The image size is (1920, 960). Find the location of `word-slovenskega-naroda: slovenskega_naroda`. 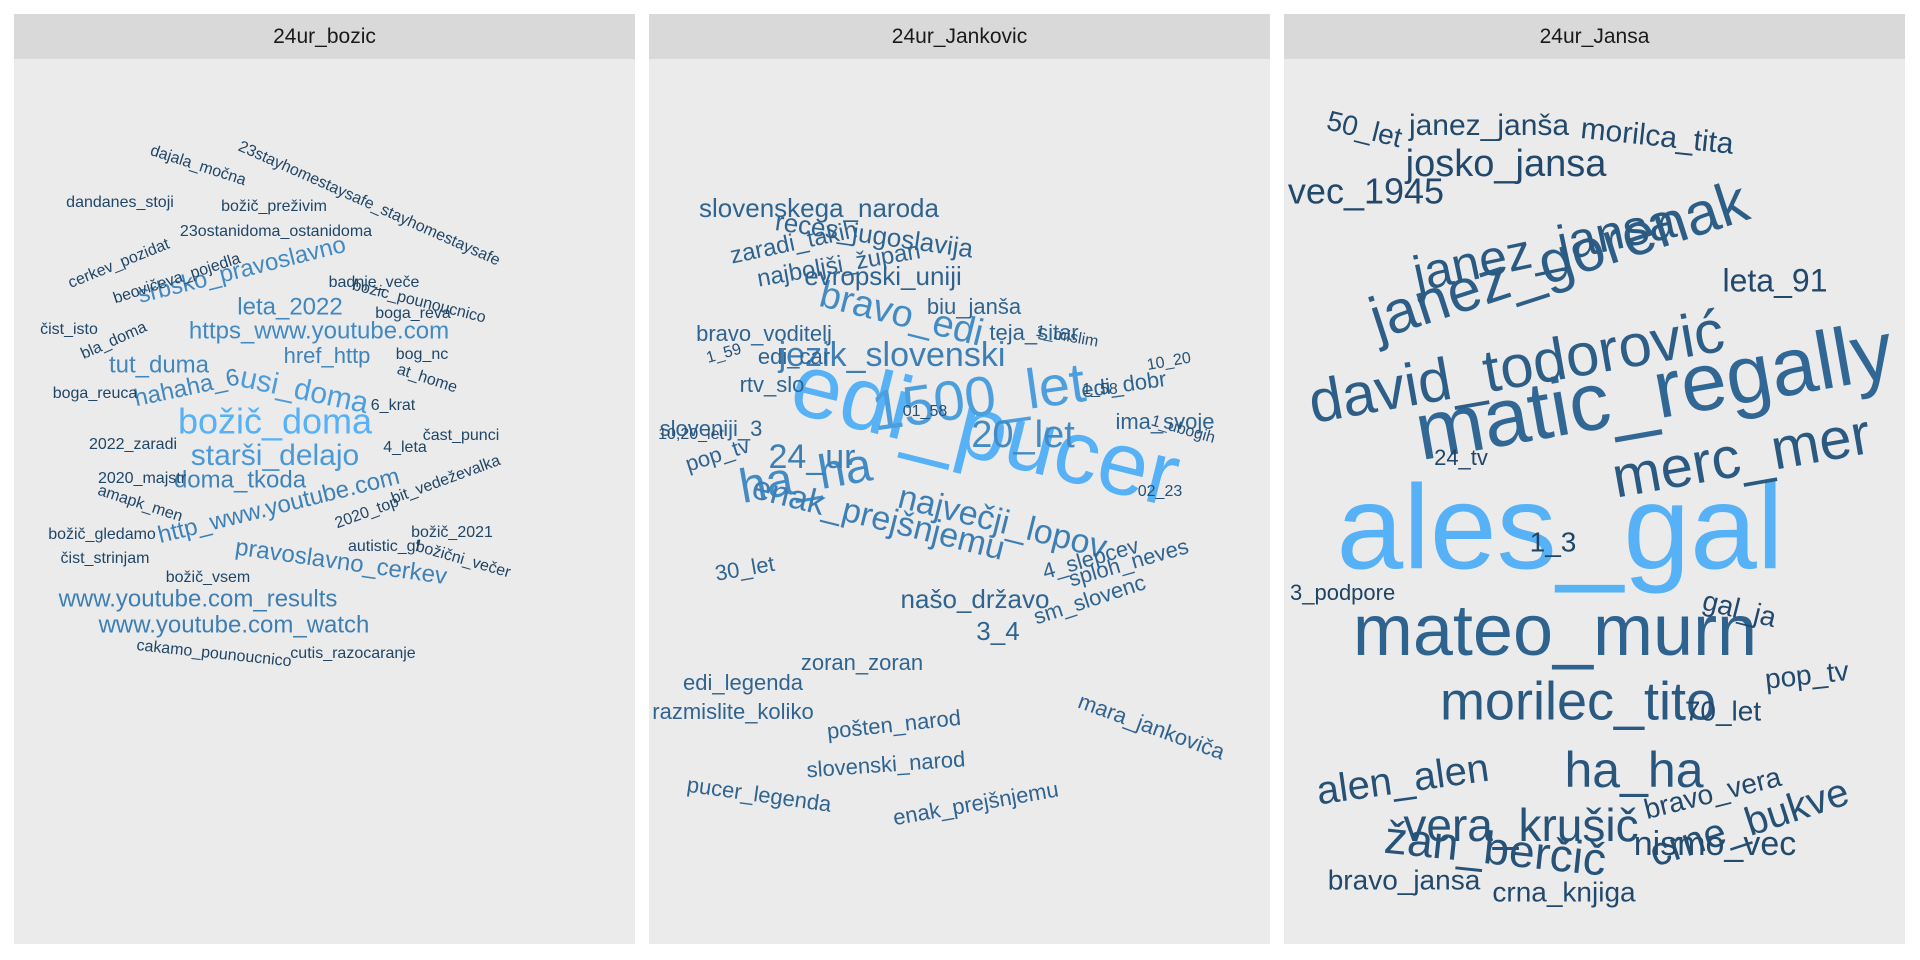

word-slovenskega-naroda: slovenskega_naroda is located at coordinates (819, 208).